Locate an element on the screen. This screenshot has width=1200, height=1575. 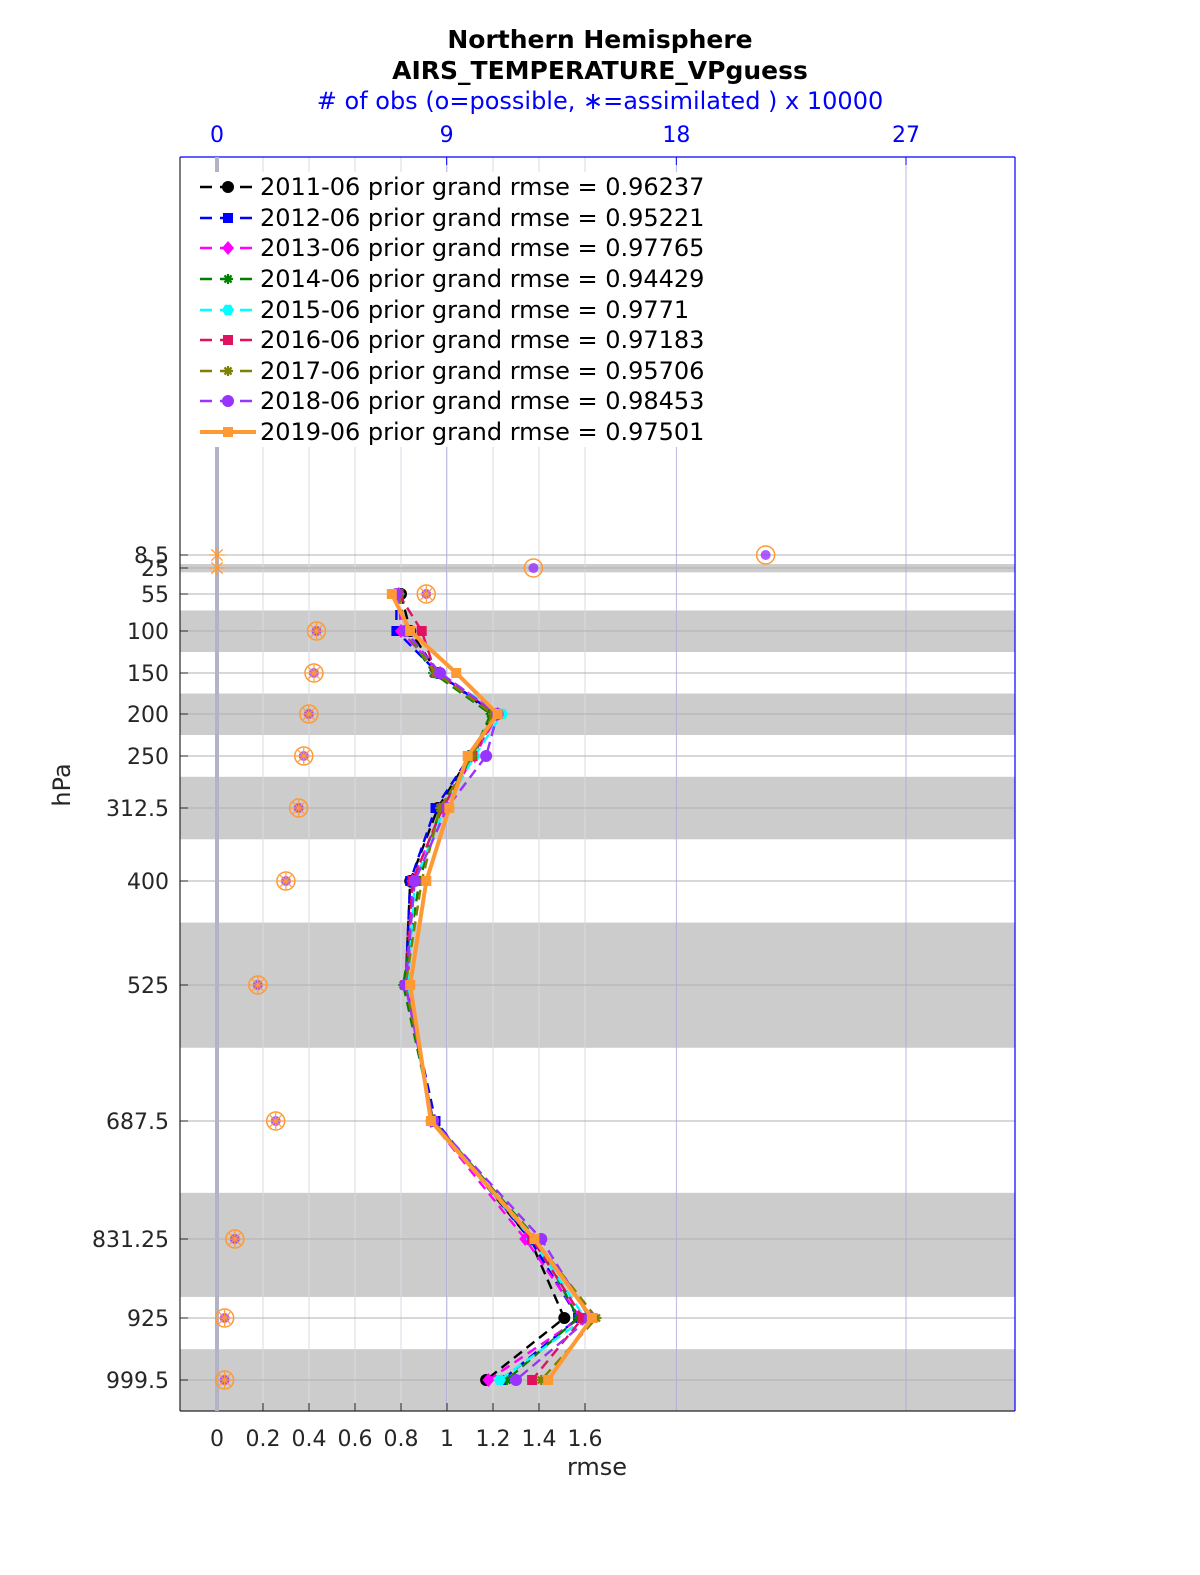
x-tick-label: 1 is located at coordinates (447, 1439).